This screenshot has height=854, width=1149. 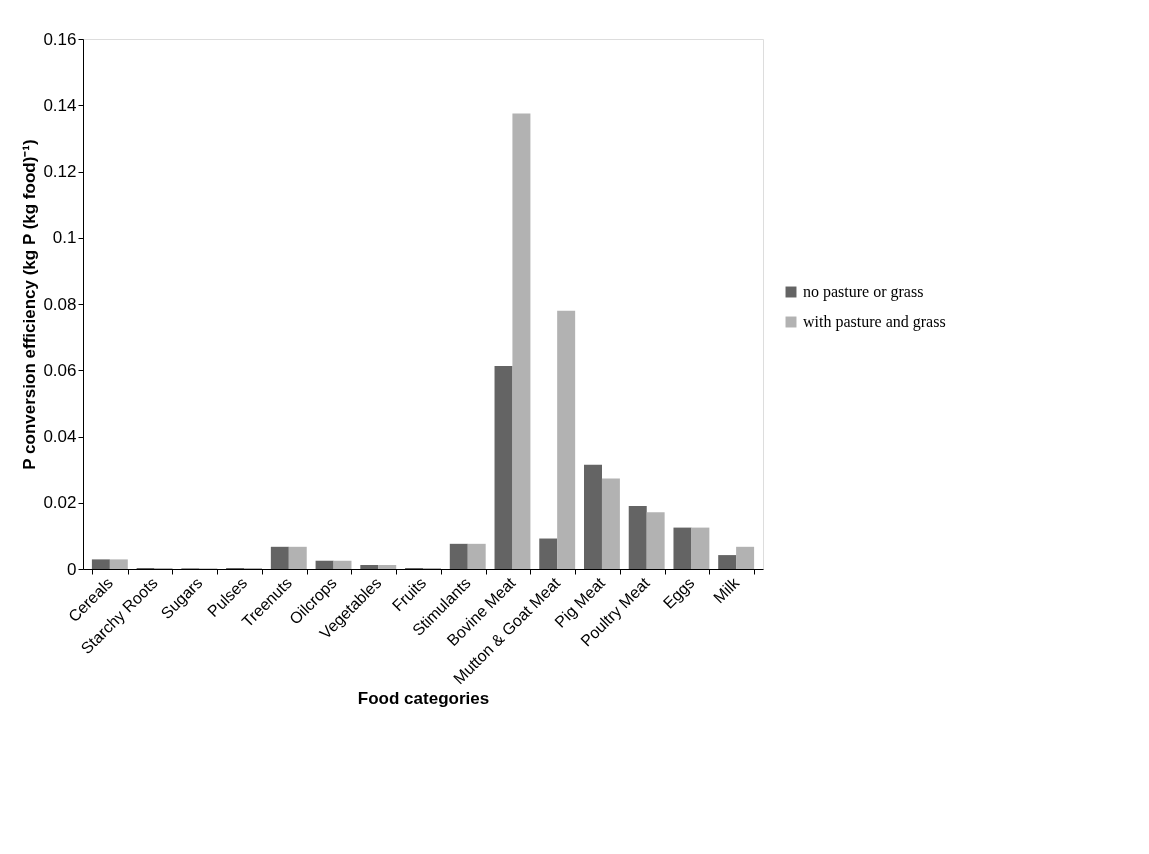 What do you see at coordinates (727, 590) in the screenshot?
I see `x-tick-label: Milk` at bounding box center [727, 590].